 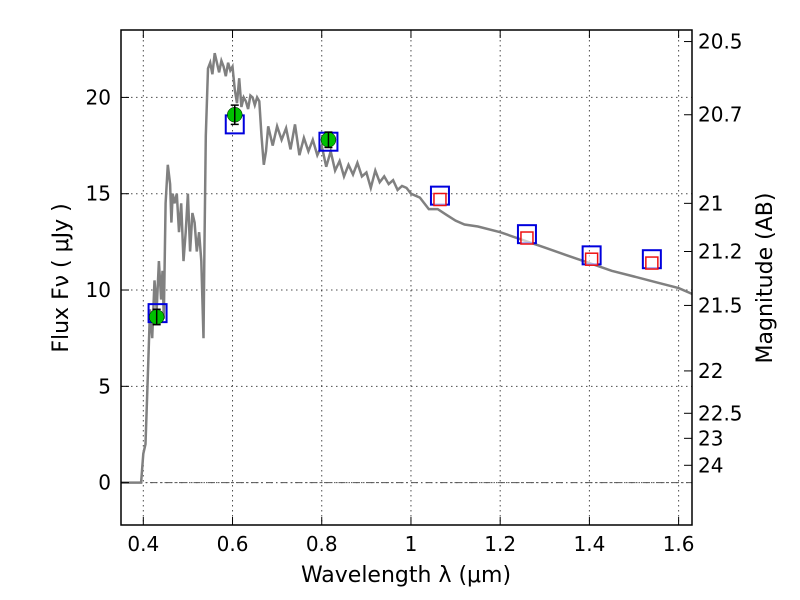 I want to click on magnitude-tick-label: 21.5, so click(x=720, y=305).